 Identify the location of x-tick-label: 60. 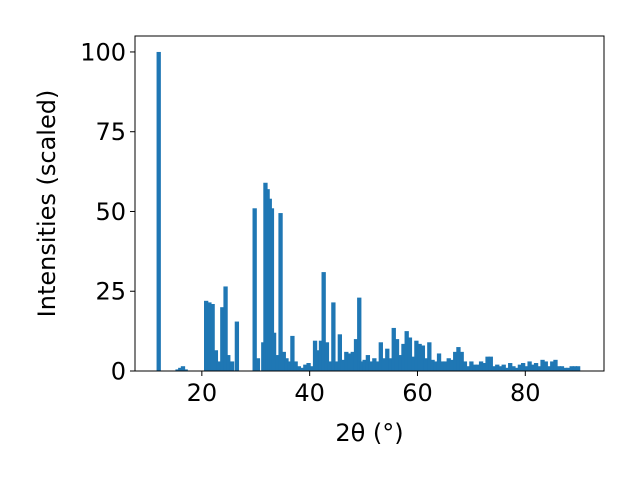
(417, 393).